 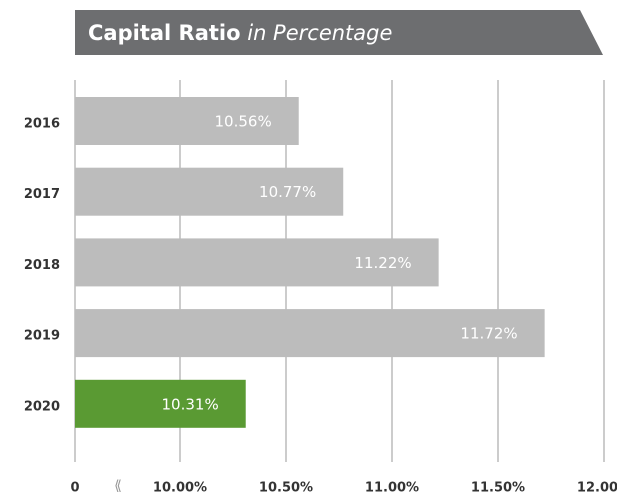 What do you see at coordinates (243, 122) in the screenshot?
I see `value-label: 10.56%` at bounding box center [243, 122].